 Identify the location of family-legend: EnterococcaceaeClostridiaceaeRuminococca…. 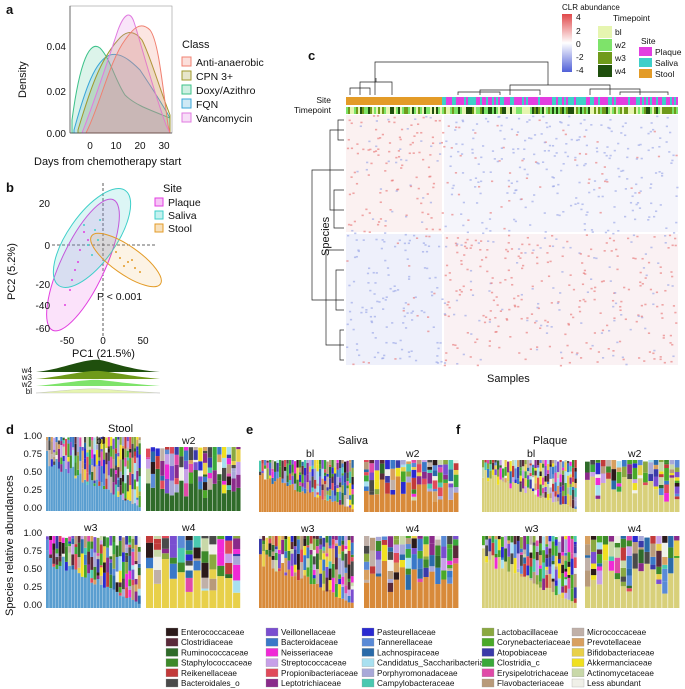
(410, 657).